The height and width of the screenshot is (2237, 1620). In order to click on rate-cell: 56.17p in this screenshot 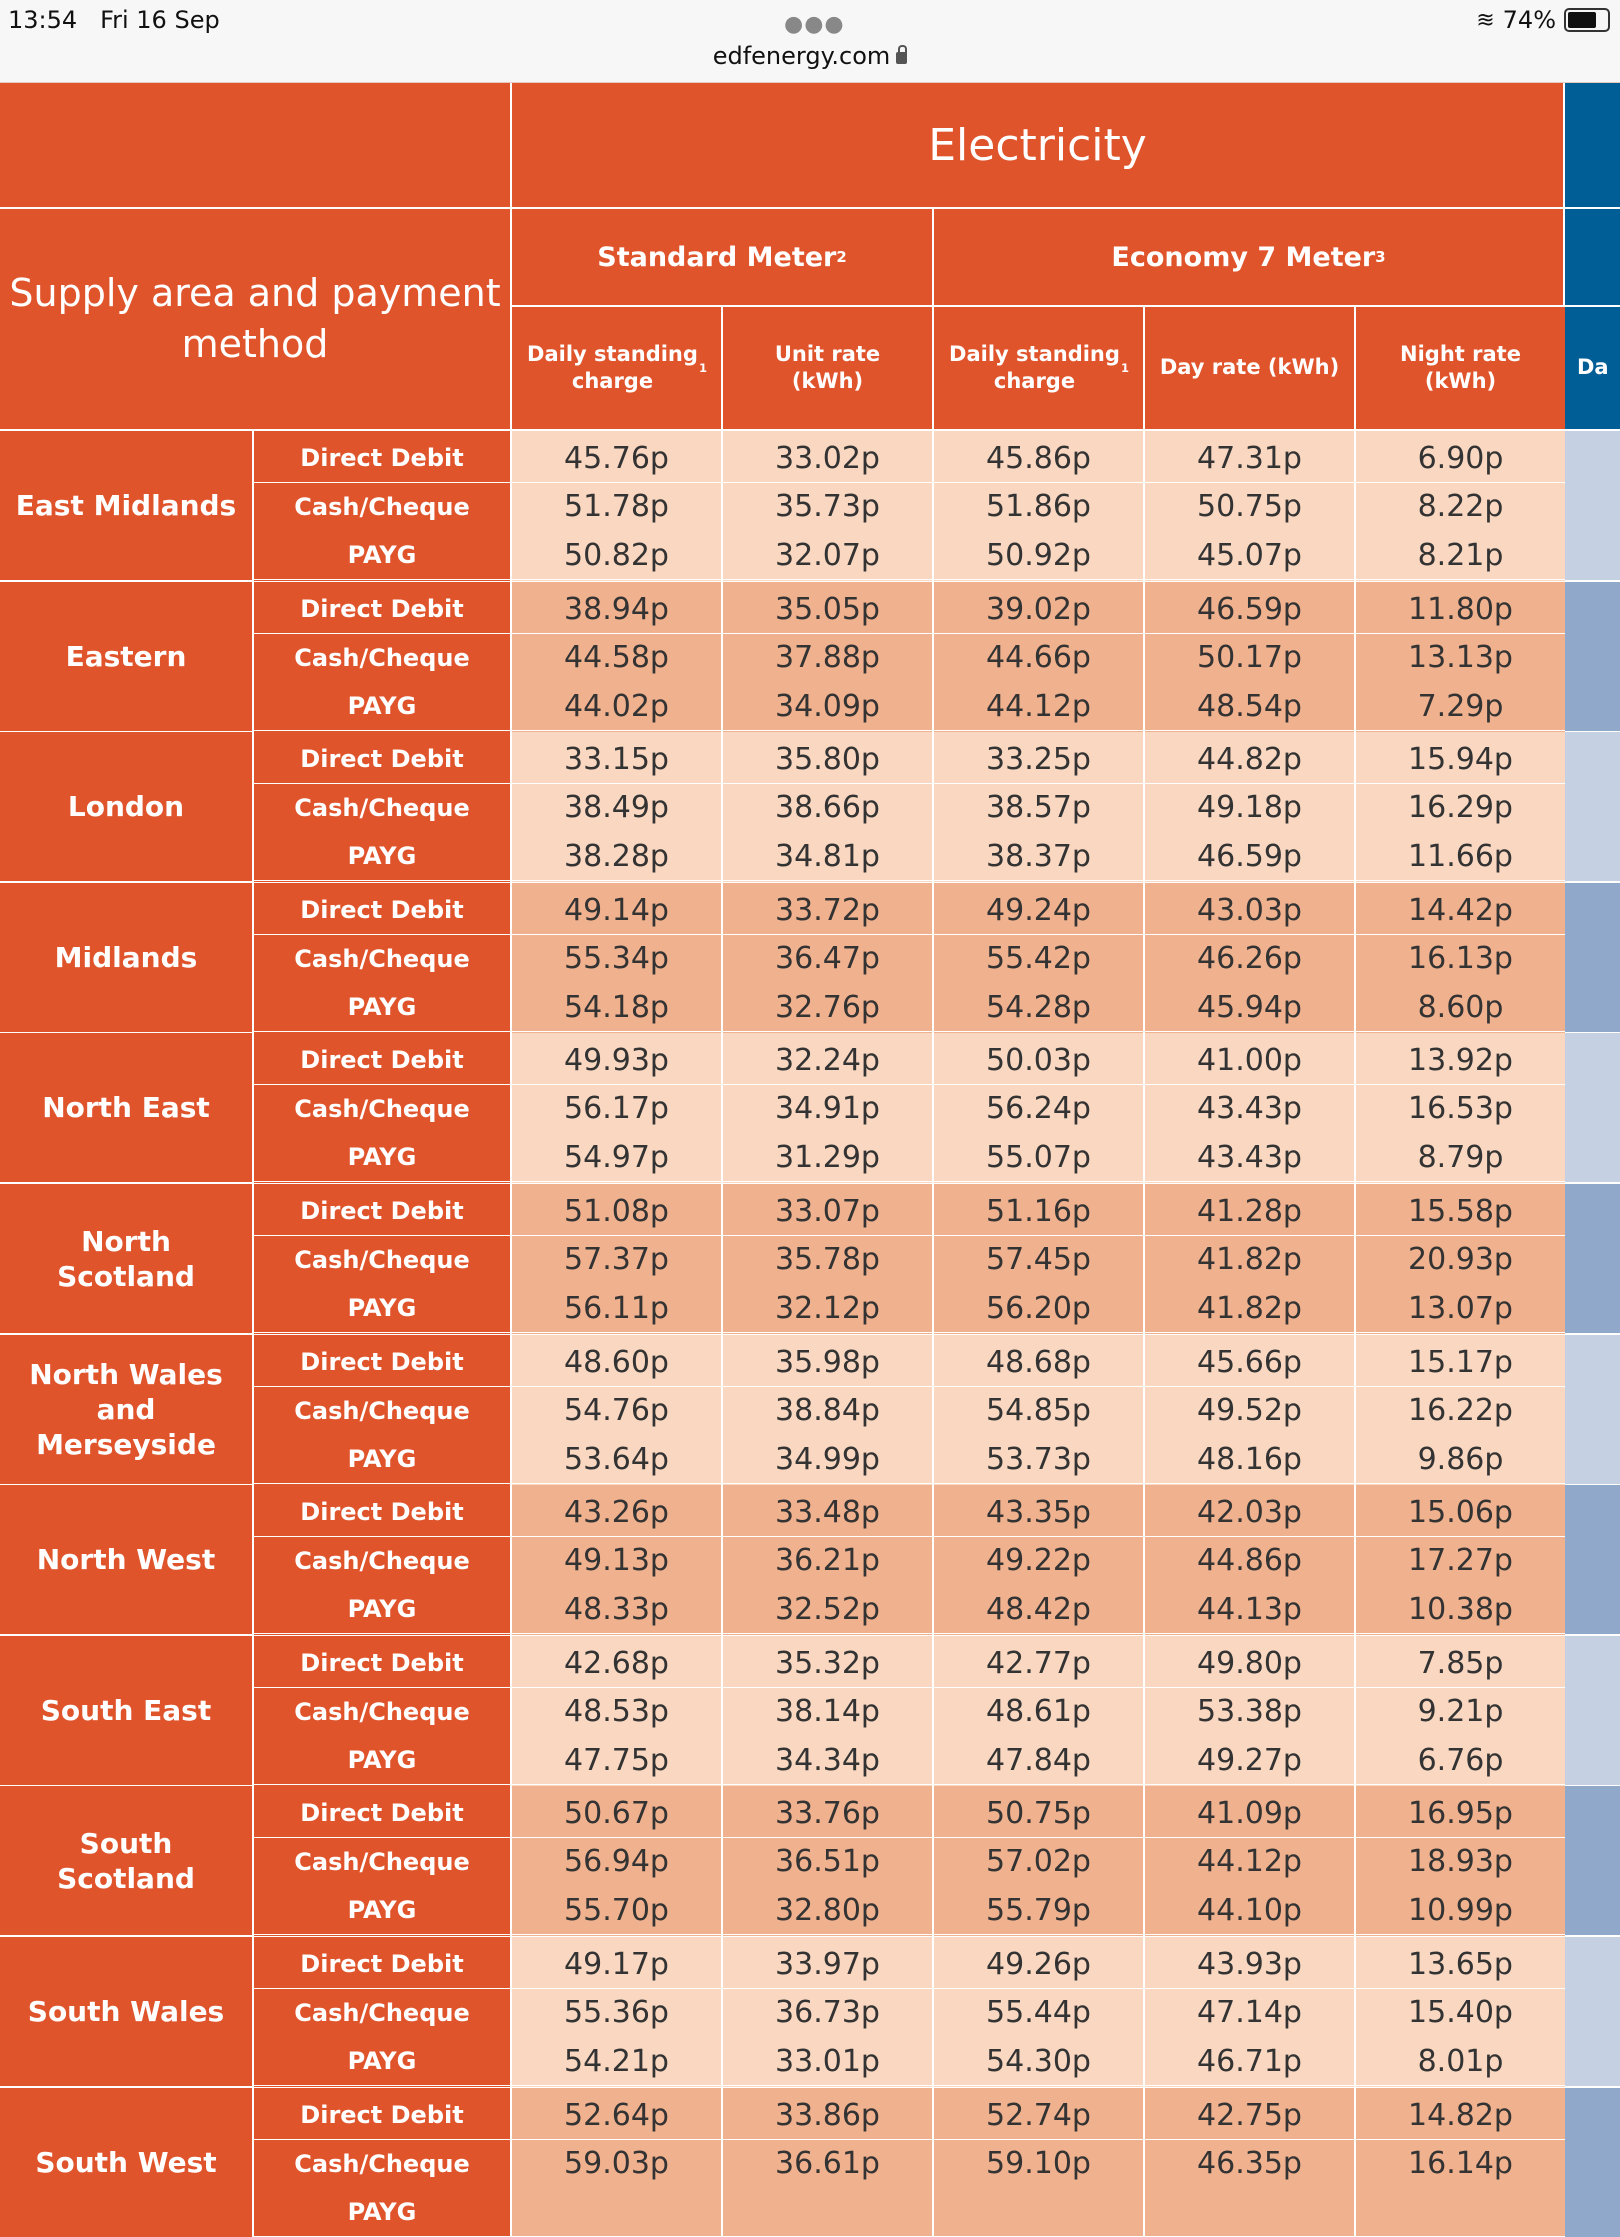, I will do `click(616, 1109)`.